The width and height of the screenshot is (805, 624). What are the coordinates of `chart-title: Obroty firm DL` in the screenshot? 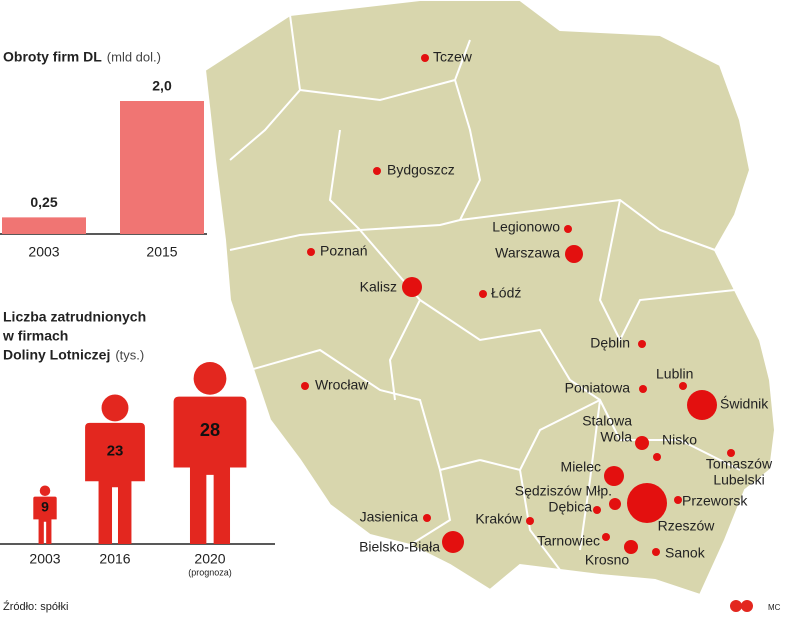 It's located at (52, 57).